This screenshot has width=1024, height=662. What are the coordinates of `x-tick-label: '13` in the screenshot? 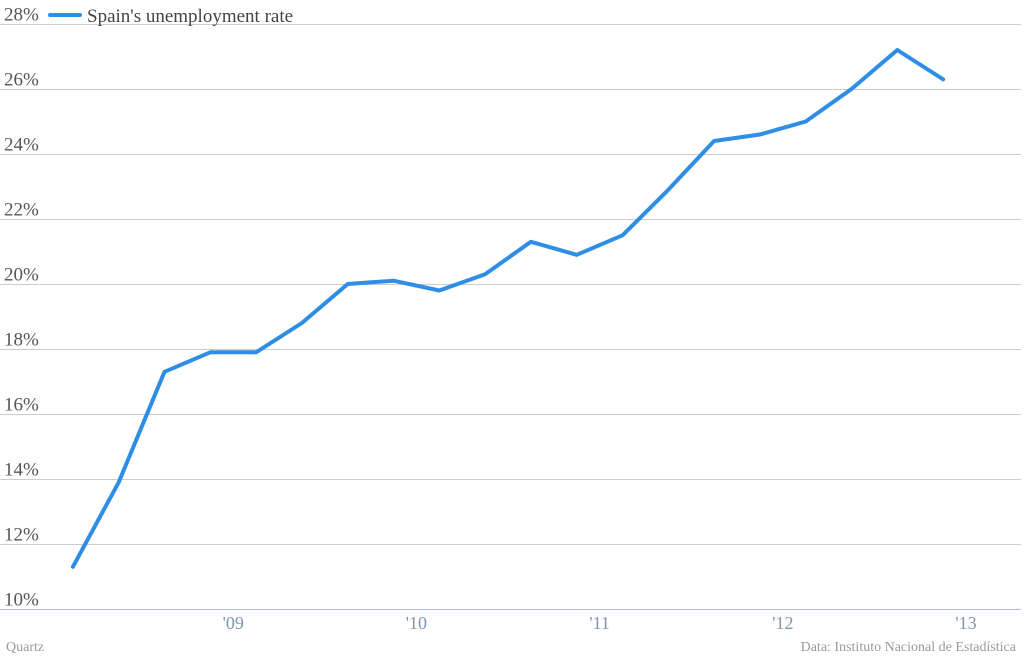 It's located at (965, 623).